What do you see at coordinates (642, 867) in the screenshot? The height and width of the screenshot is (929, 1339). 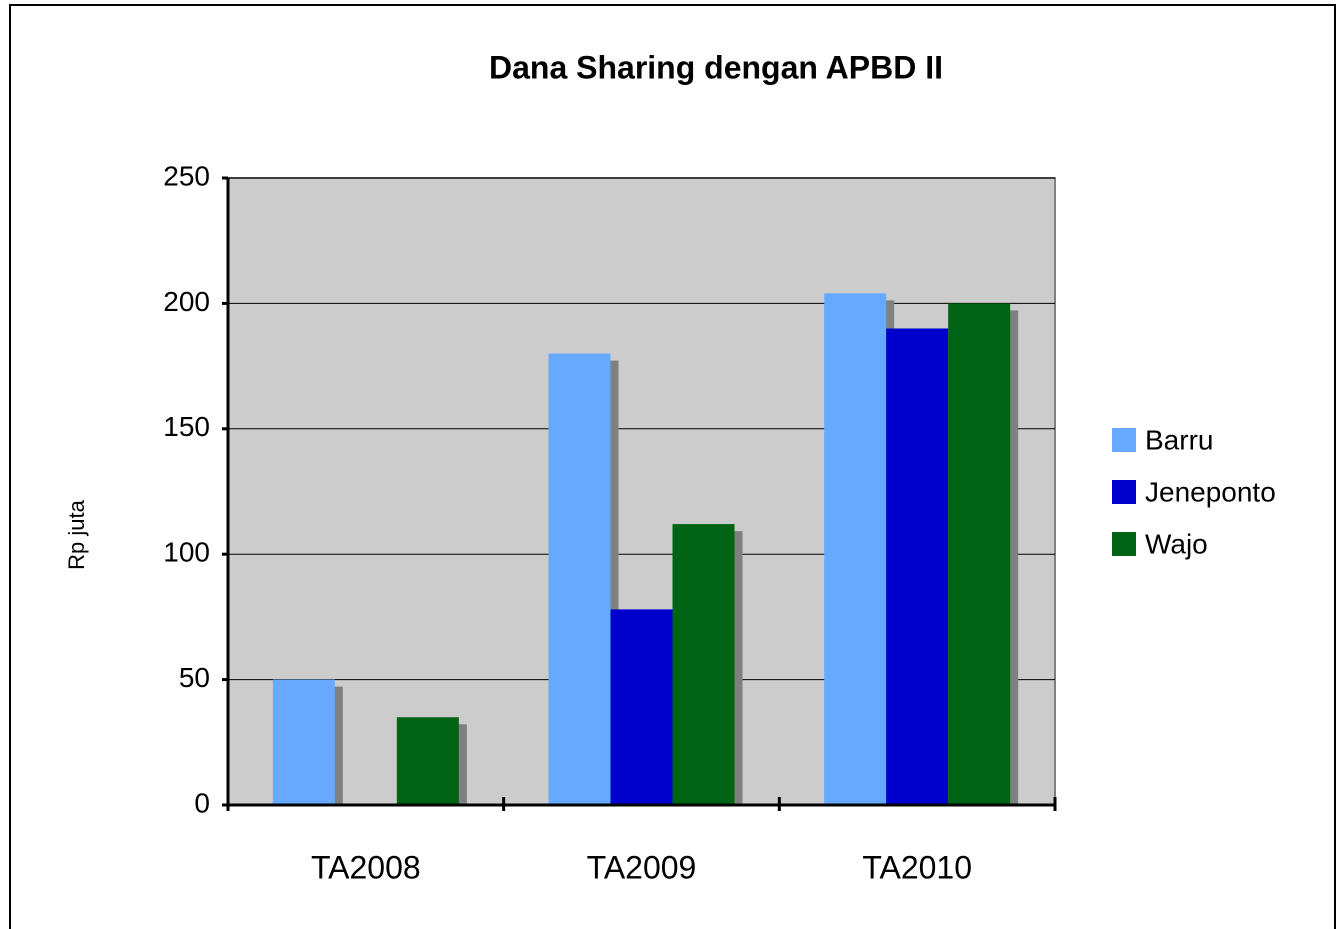 I see `x-tick-label: TA2009` at bounding box center [642, 867].